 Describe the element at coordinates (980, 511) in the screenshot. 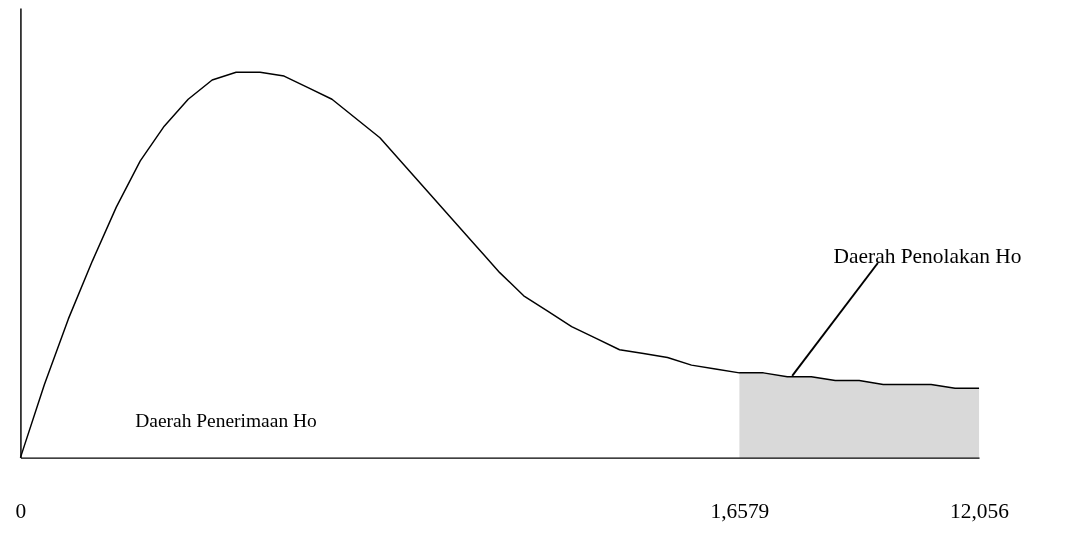

I see `x-tick-label: 12,056` at that location.